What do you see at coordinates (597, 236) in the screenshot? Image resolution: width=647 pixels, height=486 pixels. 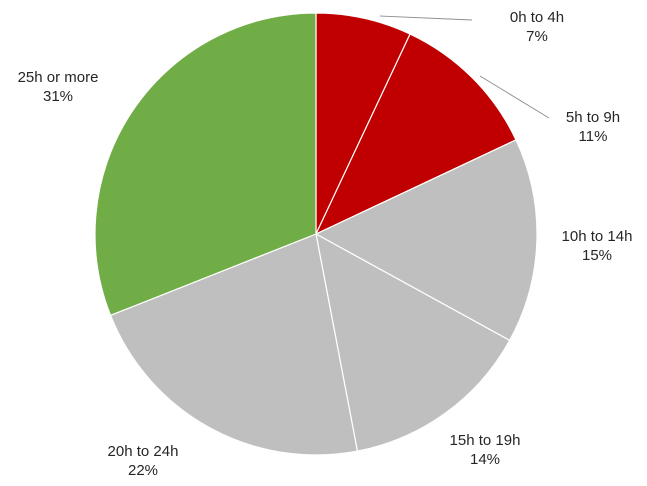 I see `slice-label-10h-to-14h: 10h to 14h` at bounding box center [597, 236].